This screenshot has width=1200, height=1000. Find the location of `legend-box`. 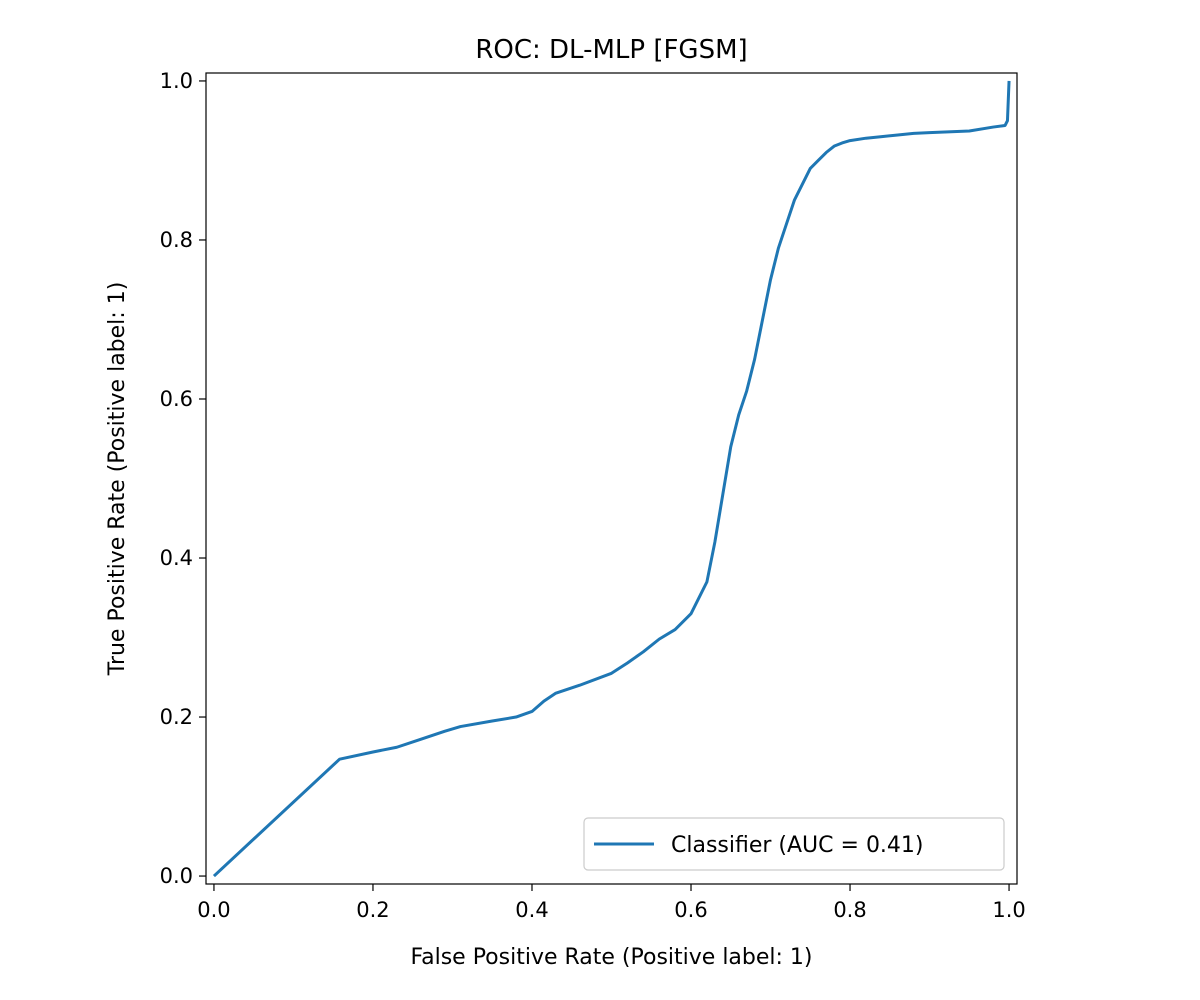

legend-box is located at coordinates (794, 844).